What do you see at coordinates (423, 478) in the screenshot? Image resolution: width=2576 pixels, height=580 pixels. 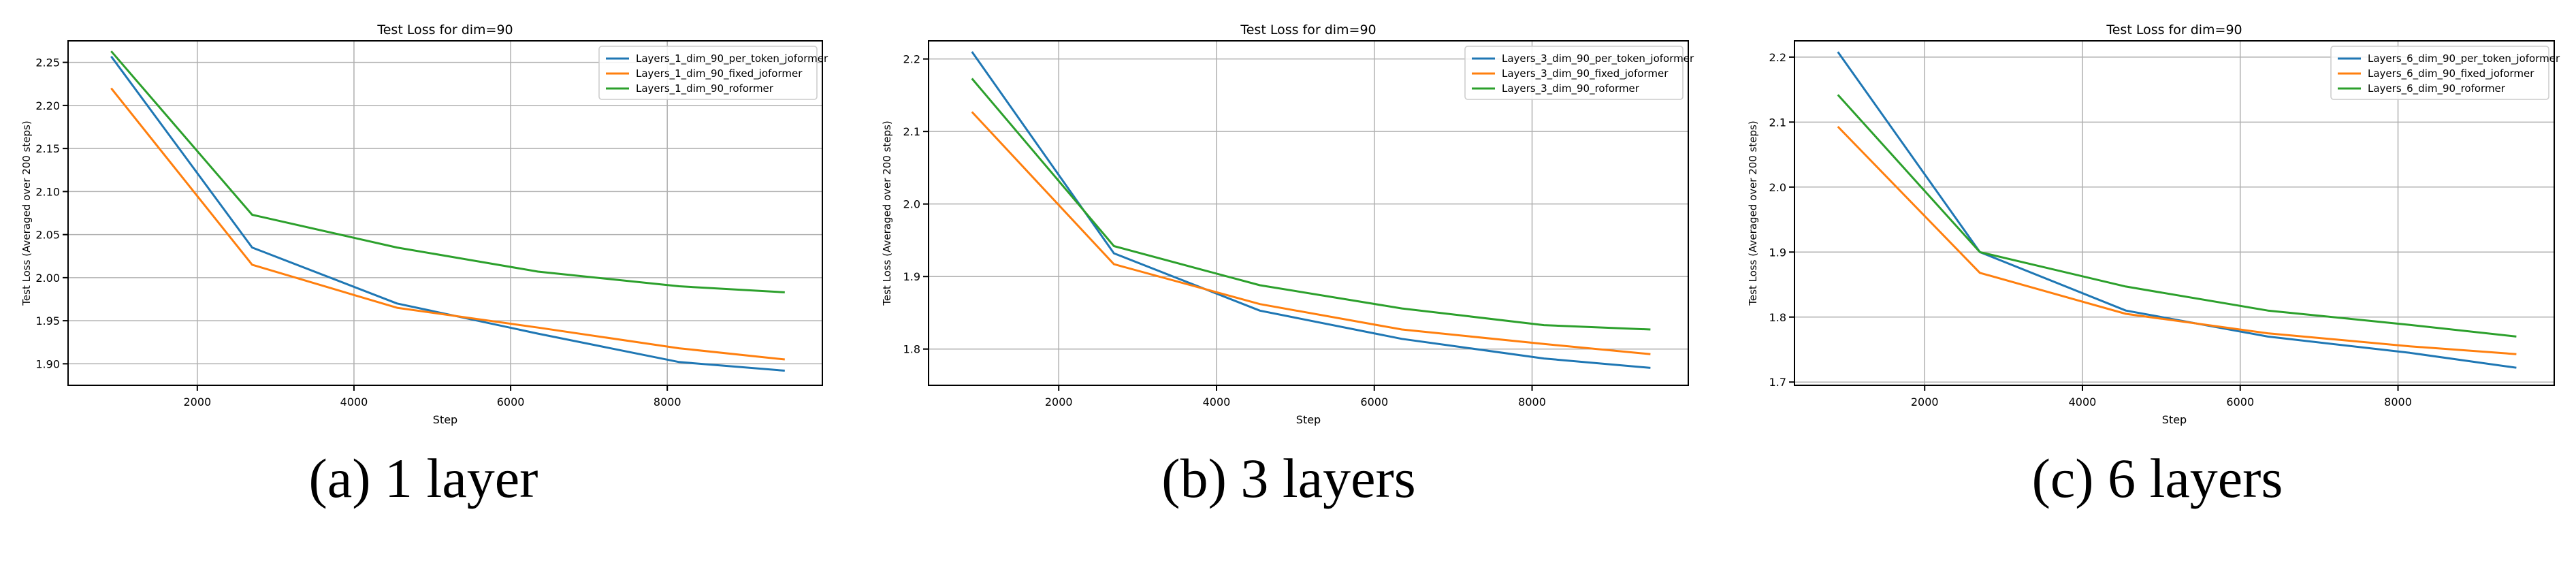 I see `caption-a: (a) 1 layer` at bounding box center [423, 478].